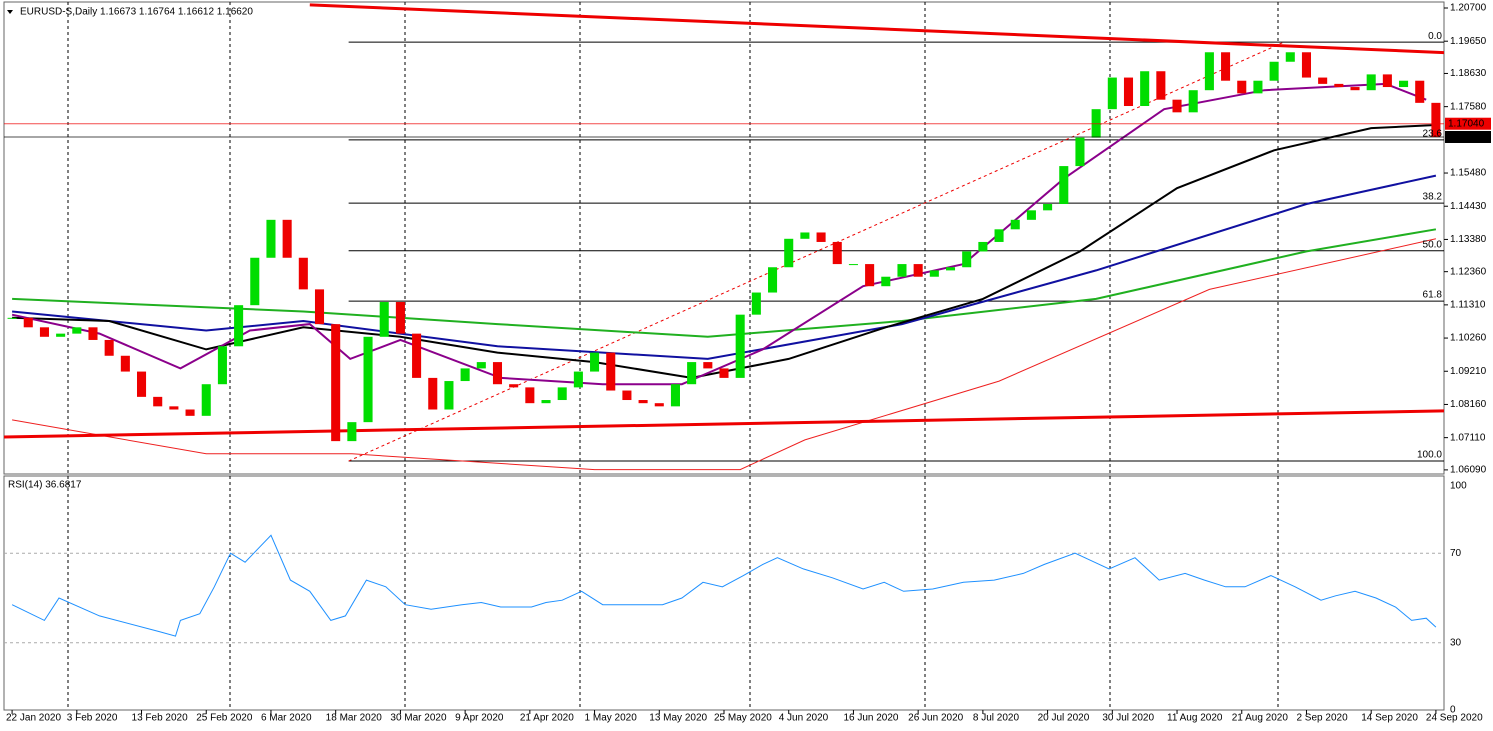 The width and height of the screenshot is (1493, 731). I want to click on x-tick-label: 24 Sep 2020, so click(1454, 718).